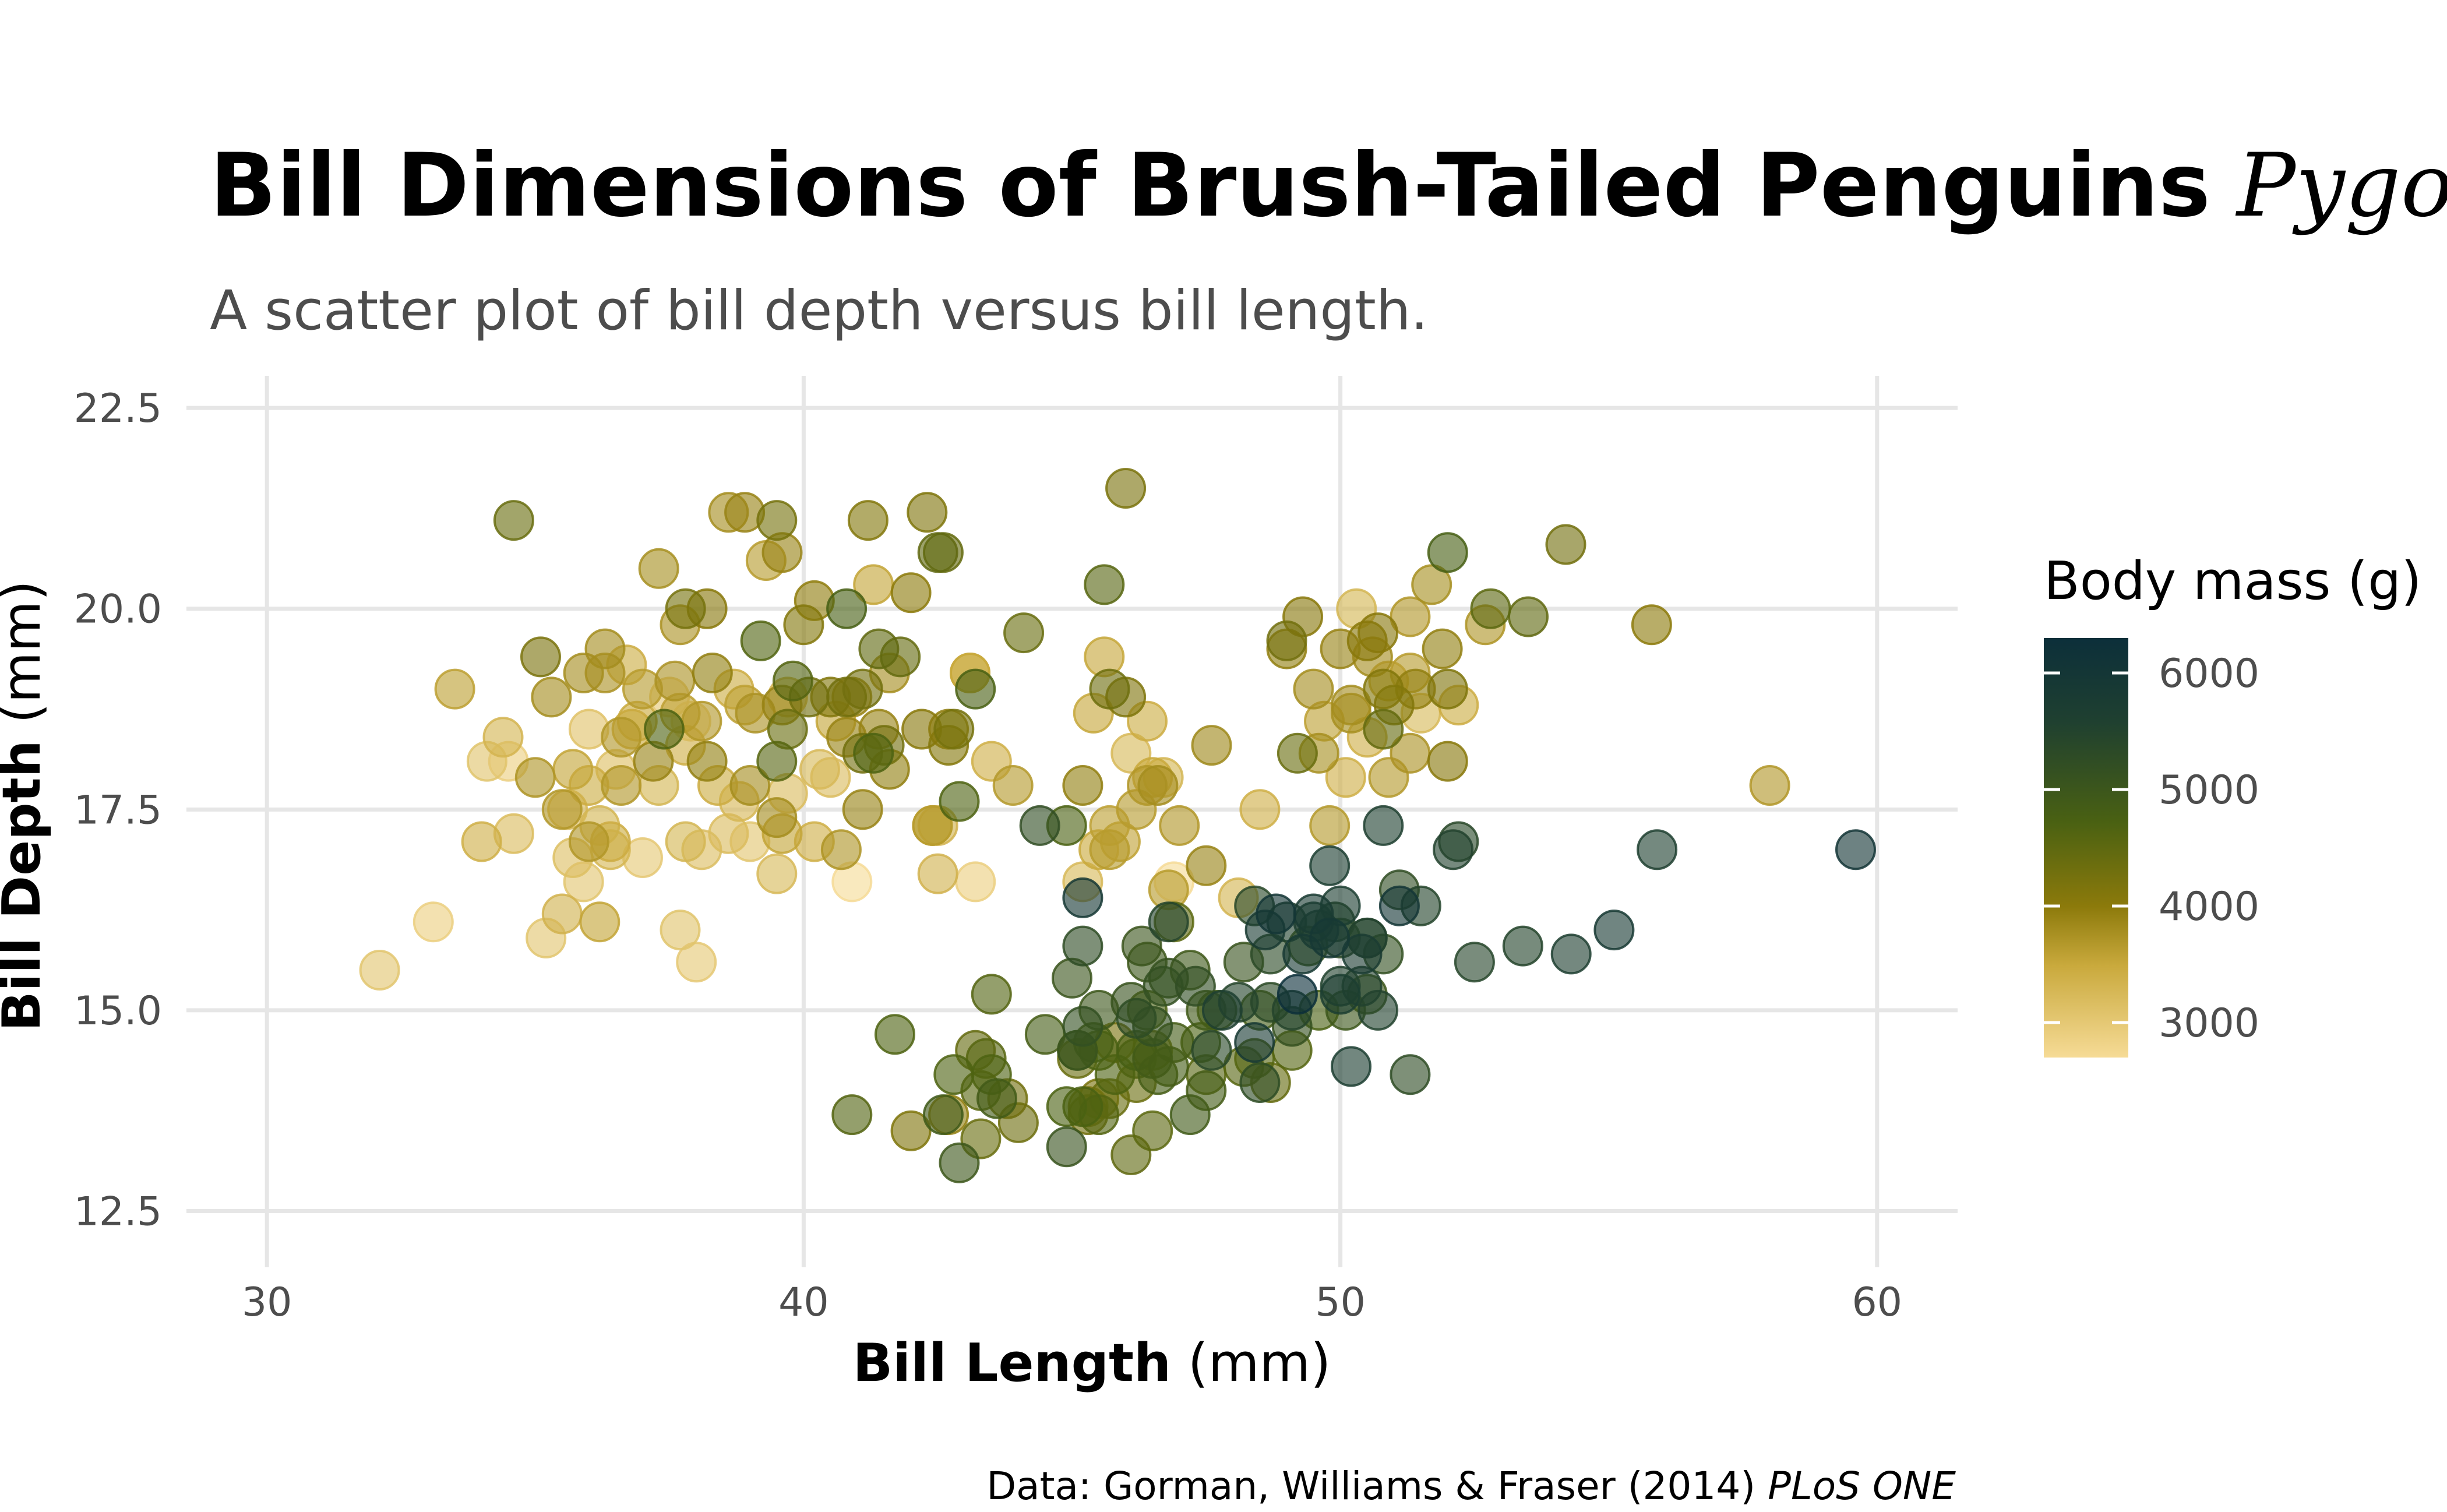 The image size is (2447, 1512). Describe the element at coordinates (1862, 1486) in the screenshot. I see `caption-journal: PLoS ONE` at that location.